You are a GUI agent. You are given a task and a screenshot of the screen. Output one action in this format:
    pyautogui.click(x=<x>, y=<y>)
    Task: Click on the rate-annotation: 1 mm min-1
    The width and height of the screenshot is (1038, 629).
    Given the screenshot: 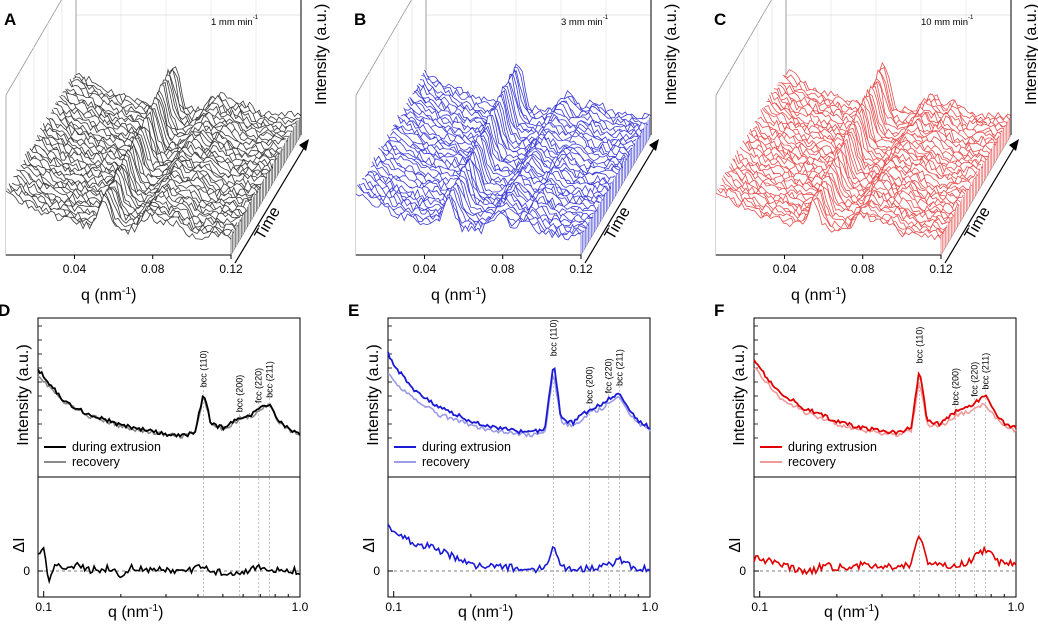 What is the action you would take?
    pyautogui.click(x=235, y=21)
    